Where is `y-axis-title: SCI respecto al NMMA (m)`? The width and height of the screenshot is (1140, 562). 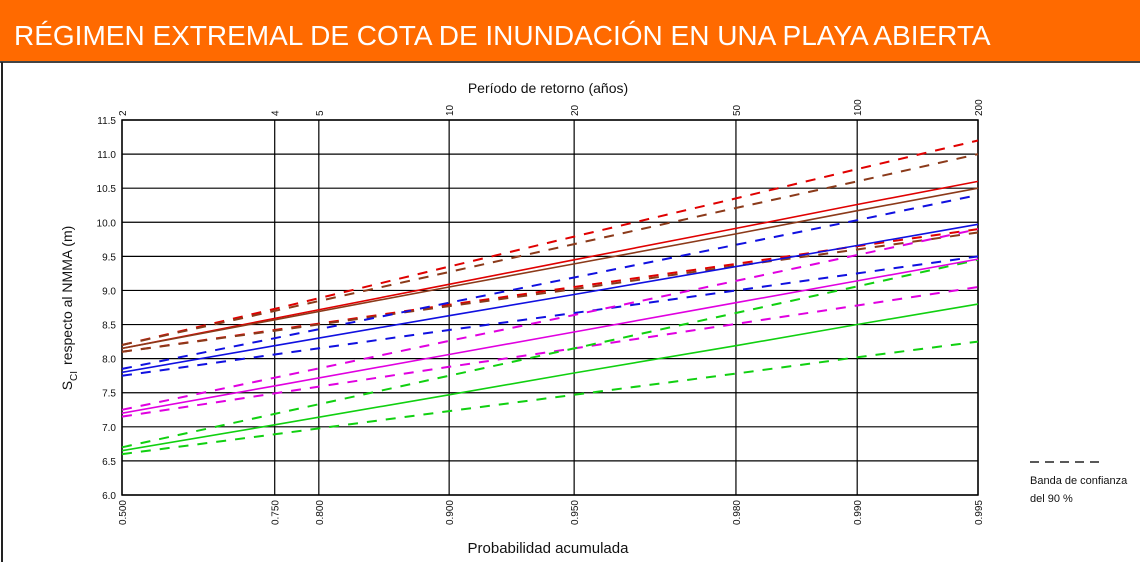
y-axis-title: SCI respecto al NMMA (m) is located at coordinates (69, 308).